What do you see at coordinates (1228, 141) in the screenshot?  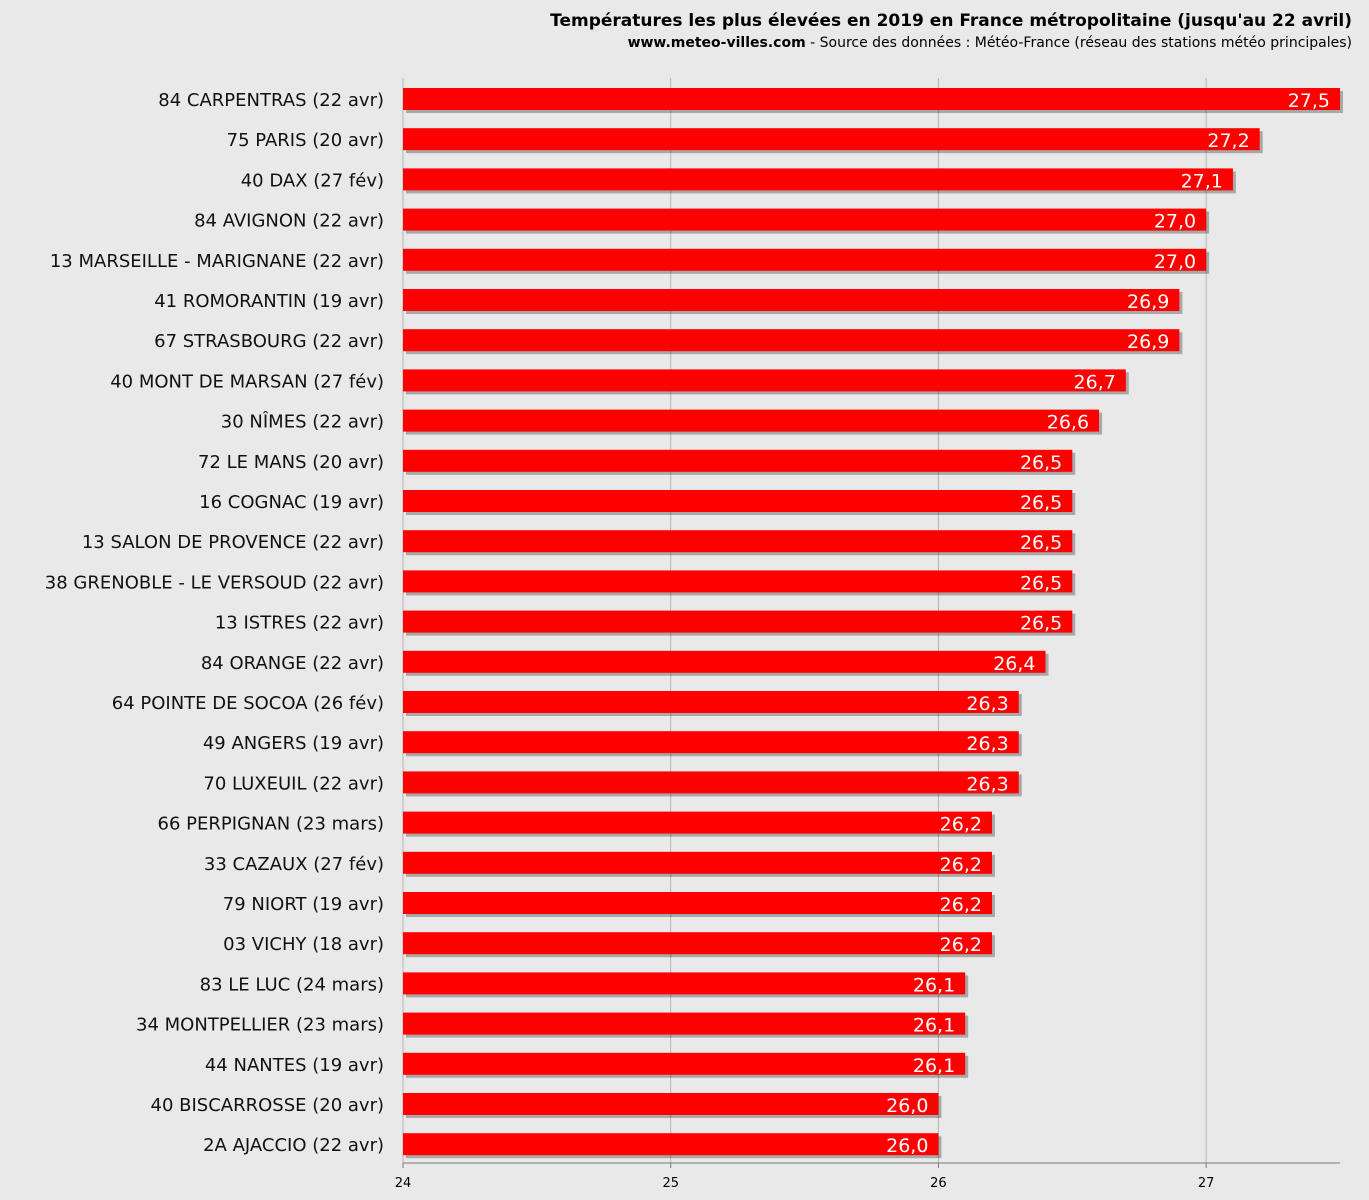 I see `value-label: 27,2` at bounding box center [1228, 141].